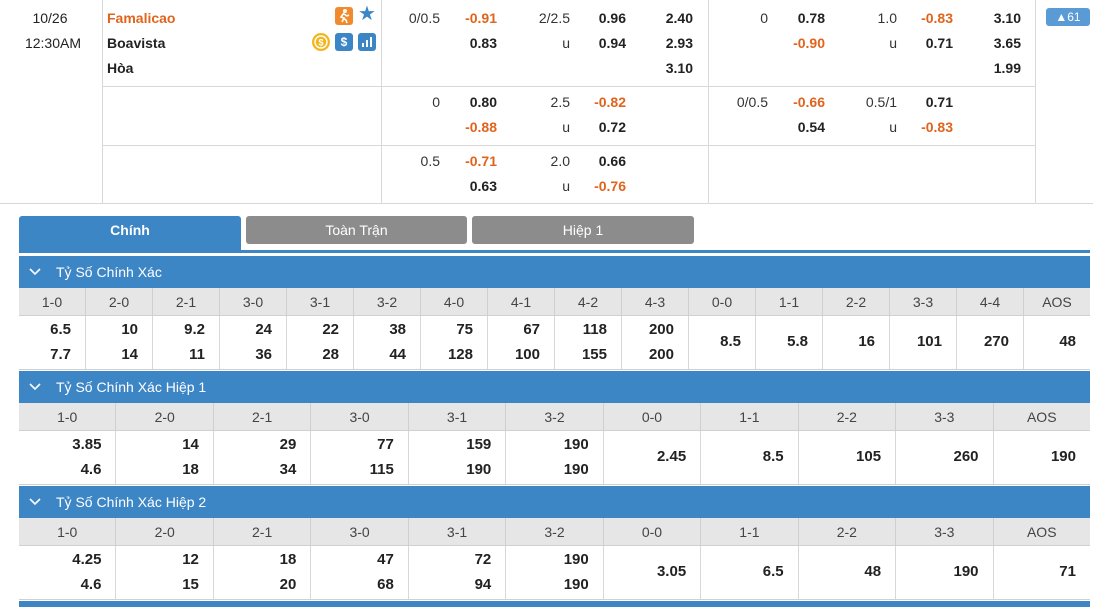 The width and height of the screenshot is (1093, 607). Describe the element at coordinates (939, 102) in the screenshot. I see `h1-ou-over: 0.71` at that location.